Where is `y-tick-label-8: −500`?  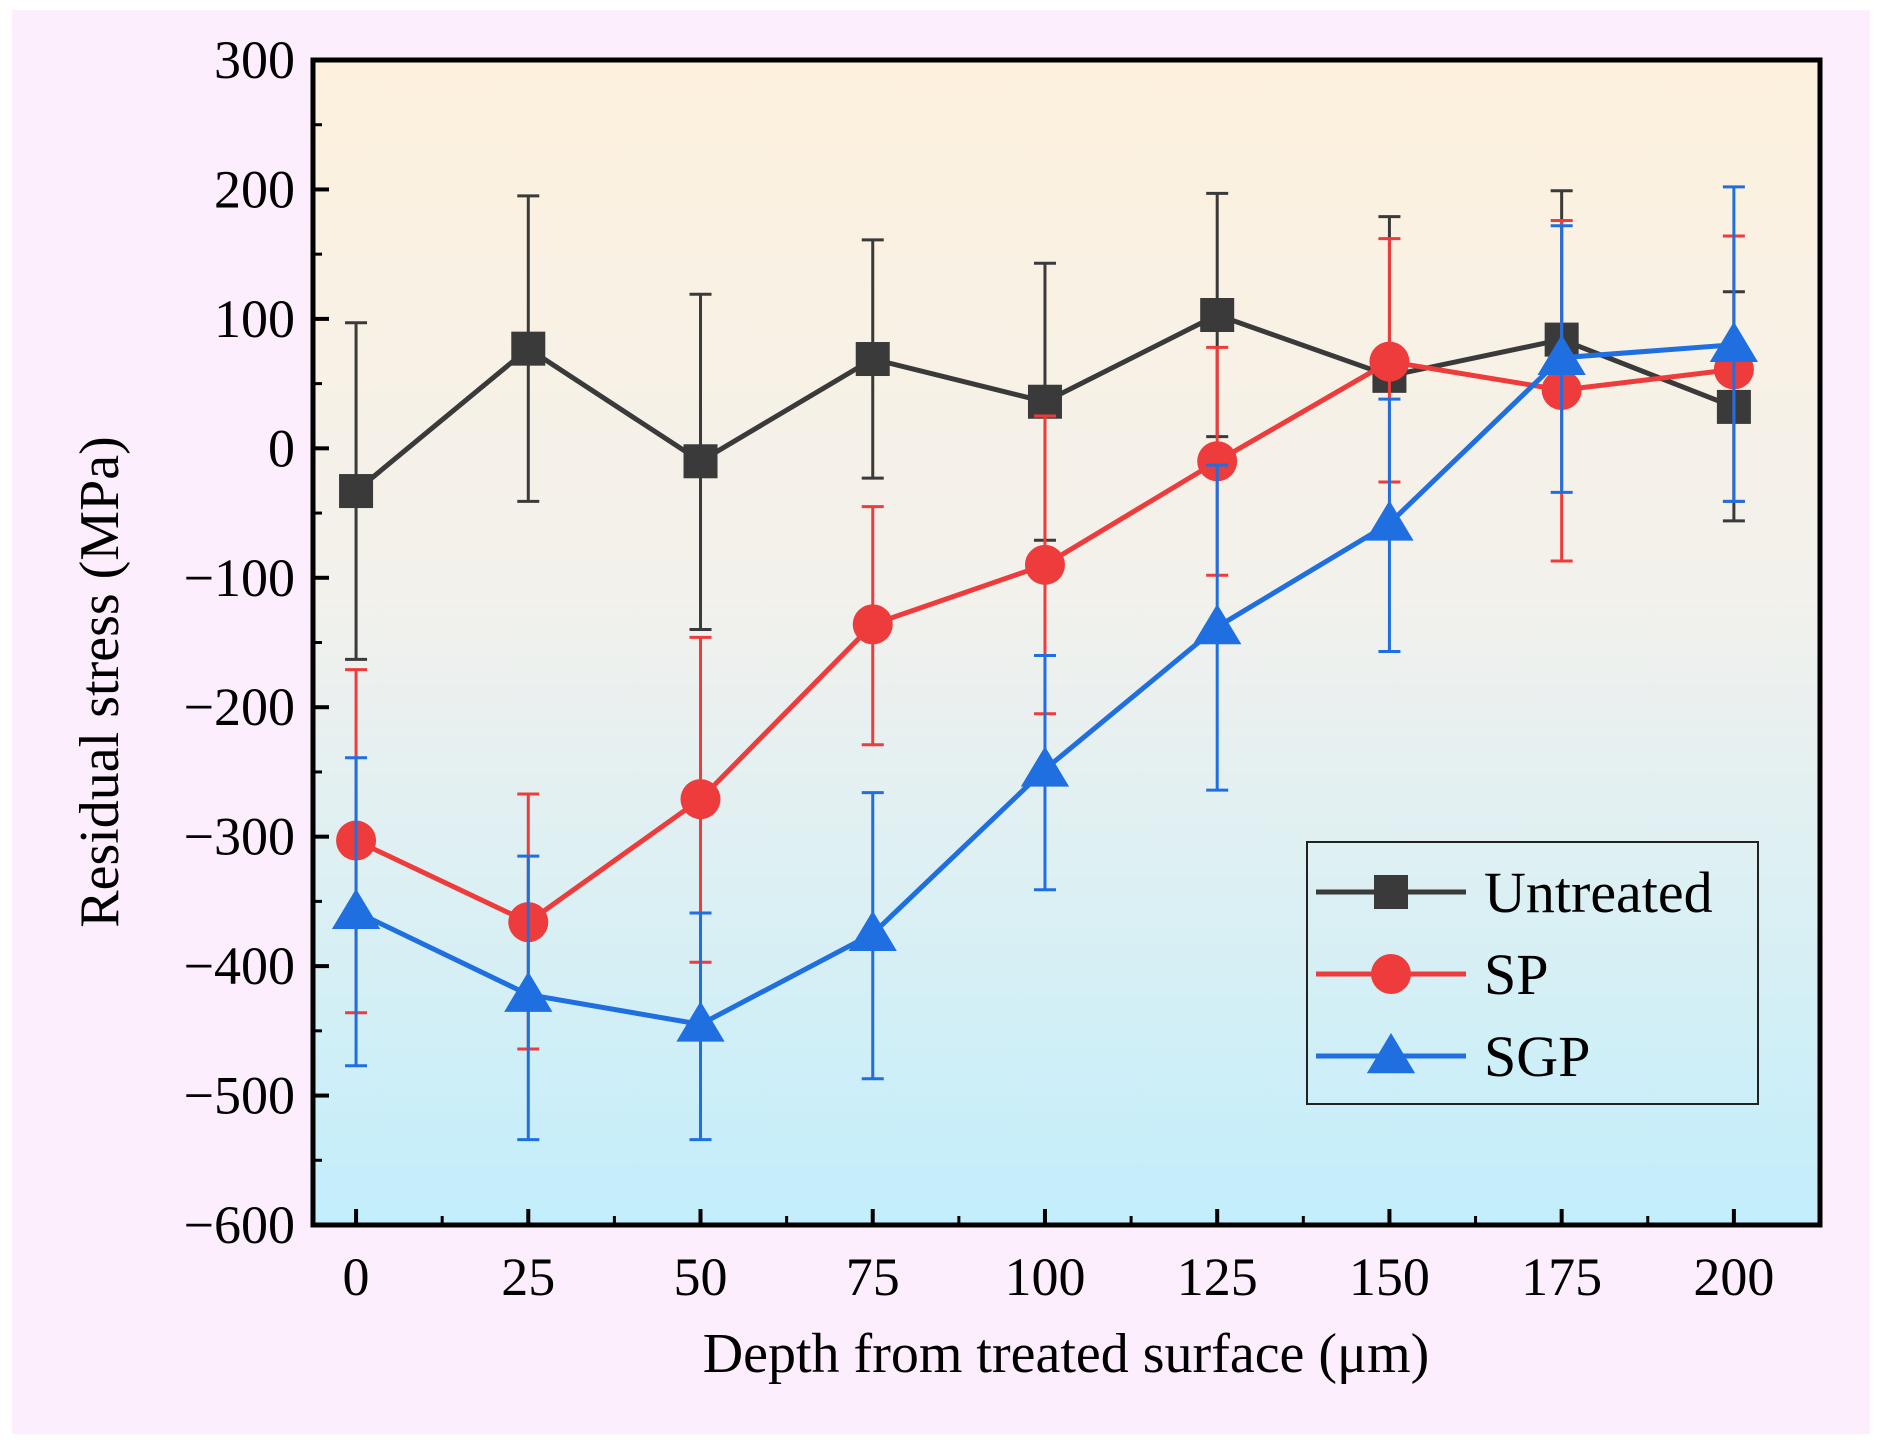
y-tick-label-8: −500 is located at coordinates (239, 1096).